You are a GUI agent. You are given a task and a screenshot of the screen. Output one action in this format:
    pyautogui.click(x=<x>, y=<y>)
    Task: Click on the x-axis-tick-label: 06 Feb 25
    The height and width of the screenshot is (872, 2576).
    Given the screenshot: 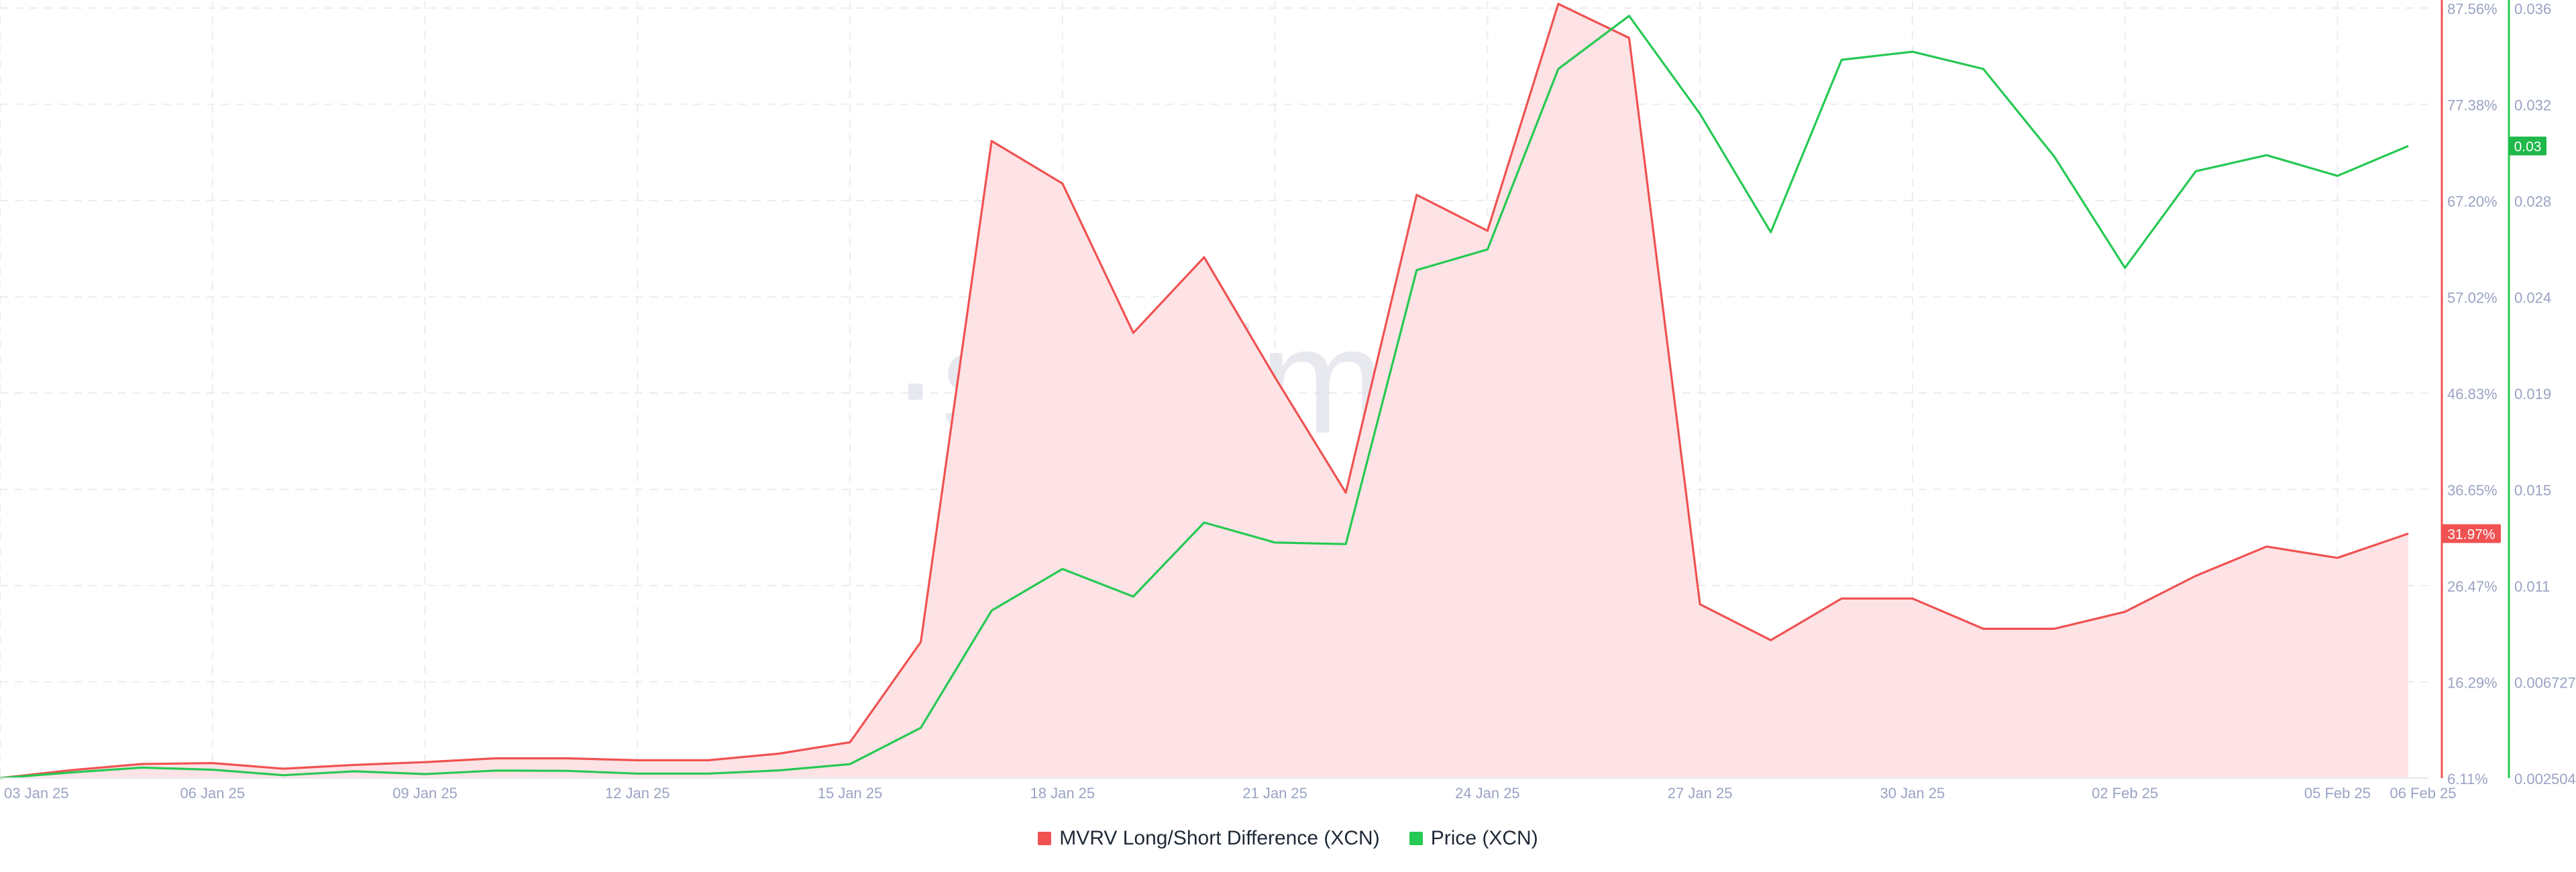 What is the action you would take?
    pyautogui.click(x=2423, y=793)
    